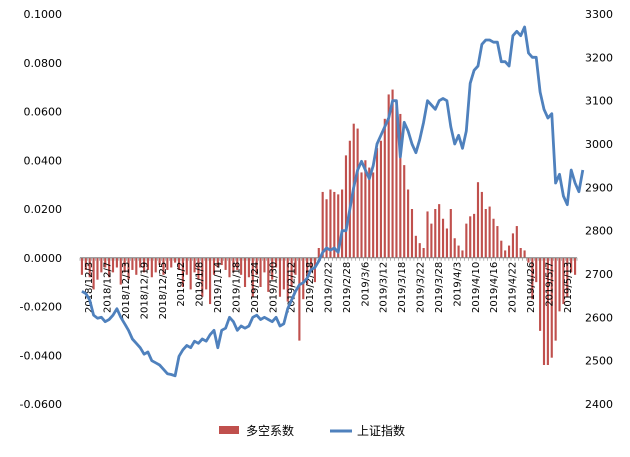  What do you see at coordinates (236, 287) in the screenshot?
I see `x-tick-label: 2019/1/18` at bounding box center [236, 287].